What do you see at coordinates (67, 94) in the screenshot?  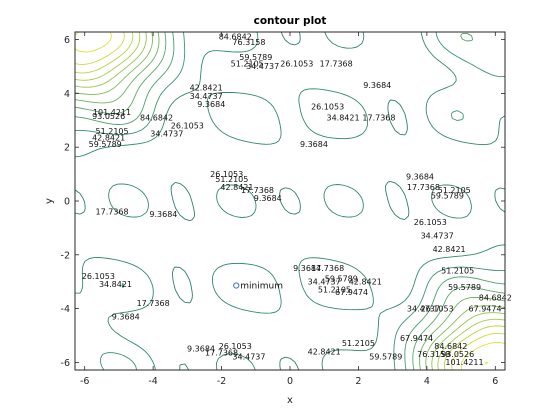 I see `y-tick-label: 4` at bounding box center [67, 94].